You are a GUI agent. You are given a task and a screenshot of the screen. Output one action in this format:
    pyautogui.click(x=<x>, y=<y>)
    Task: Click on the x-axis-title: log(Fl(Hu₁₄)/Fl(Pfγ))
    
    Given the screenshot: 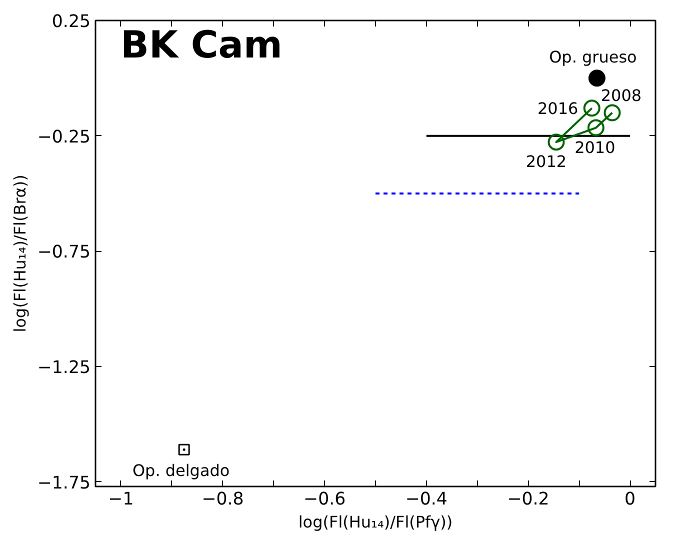 What is the action you would take?
    pyautogui.click(x=375, y=522)
    